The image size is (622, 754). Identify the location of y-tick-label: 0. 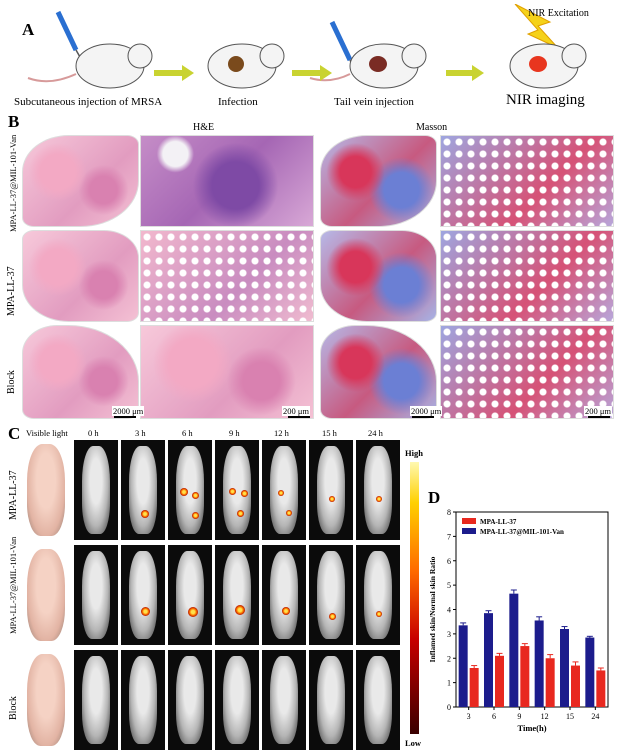
(449, 707).